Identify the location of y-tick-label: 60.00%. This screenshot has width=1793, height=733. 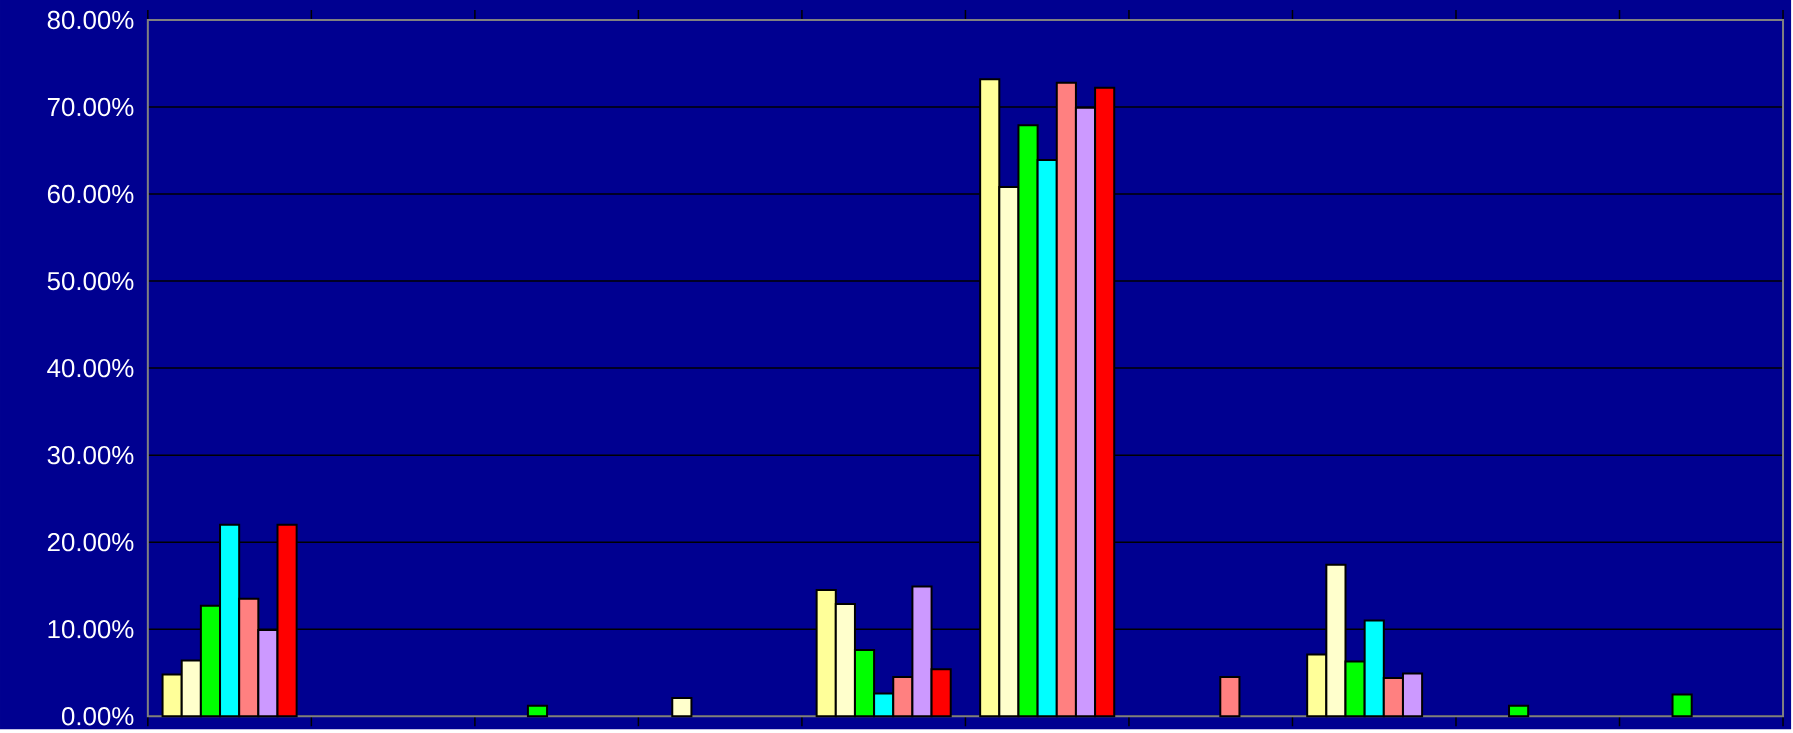
(90, 194).